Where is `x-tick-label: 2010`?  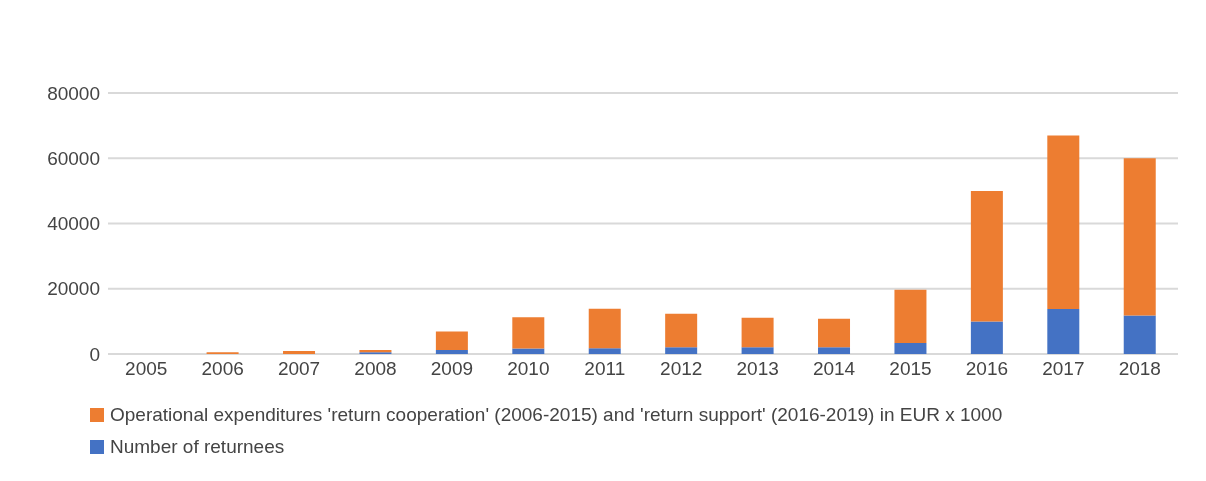 x-tick-label: 2010 is located at coordinates (528, 369).